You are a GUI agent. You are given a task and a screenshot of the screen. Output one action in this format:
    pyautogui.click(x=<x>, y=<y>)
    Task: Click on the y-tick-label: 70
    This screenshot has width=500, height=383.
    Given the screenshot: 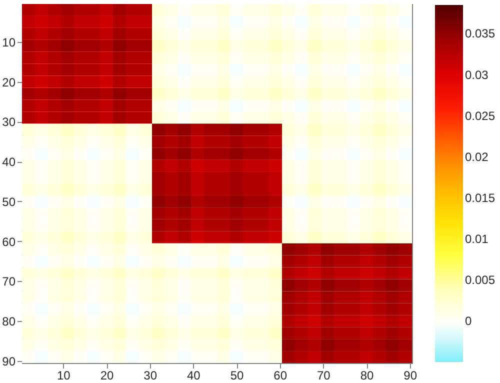 What is the action you would take?
    pyautogui.click(x=9, y=281)
    